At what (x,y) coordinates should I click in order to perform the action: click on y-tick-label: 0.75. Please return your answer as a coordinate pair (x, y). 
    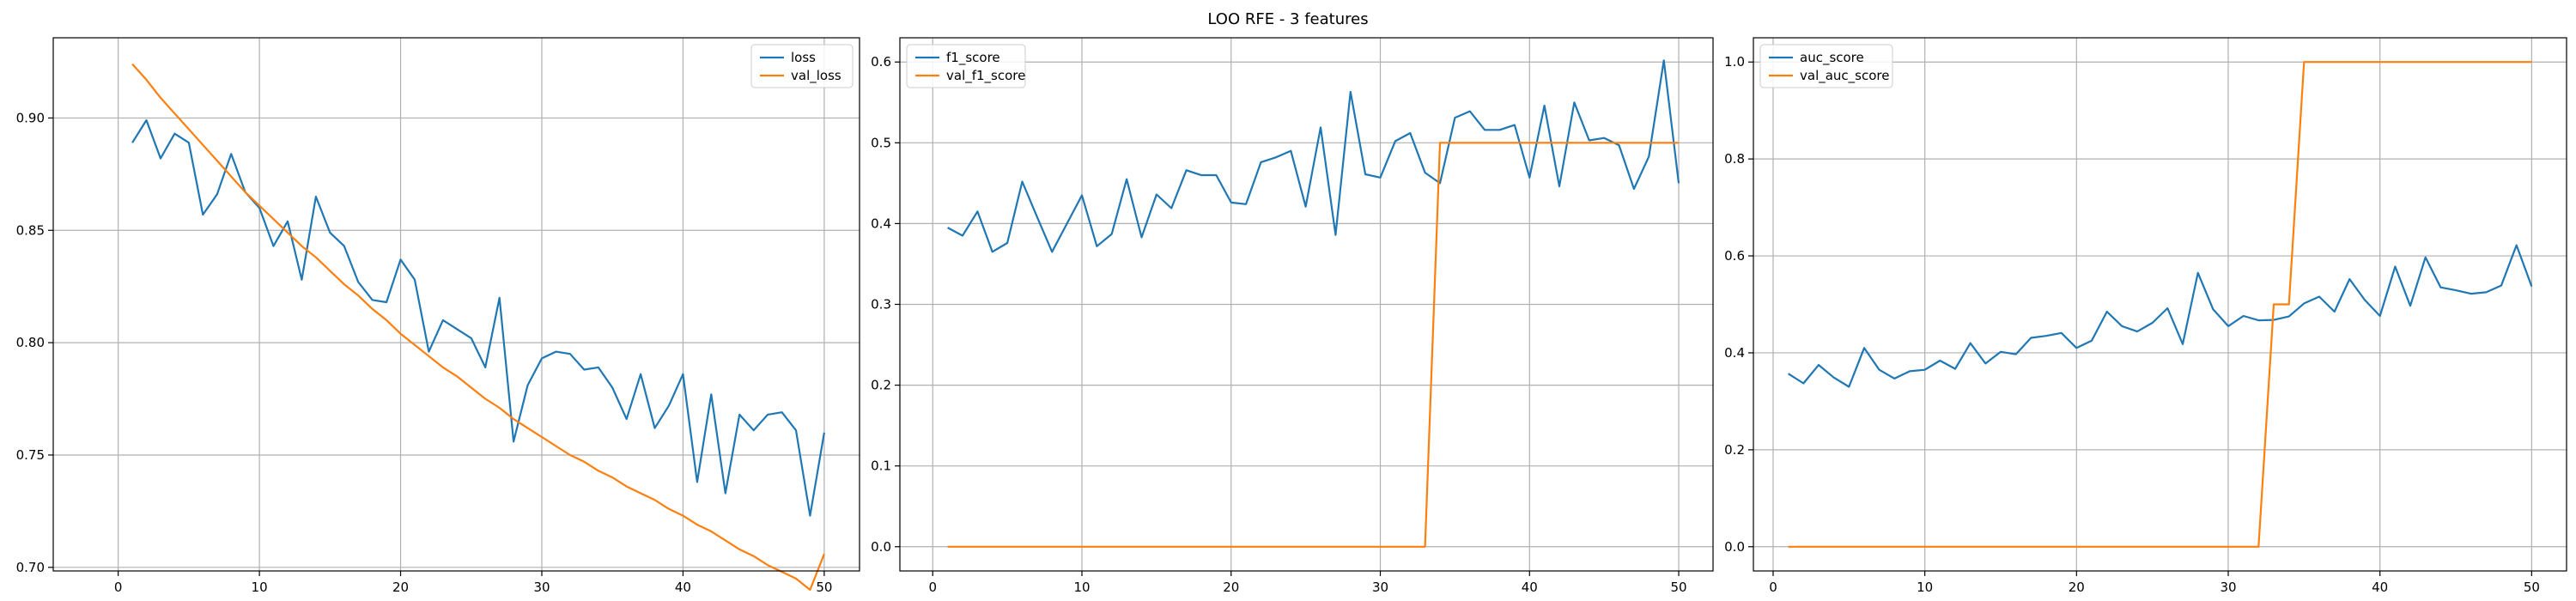
    Looking at the image, I should click on (31, 455).